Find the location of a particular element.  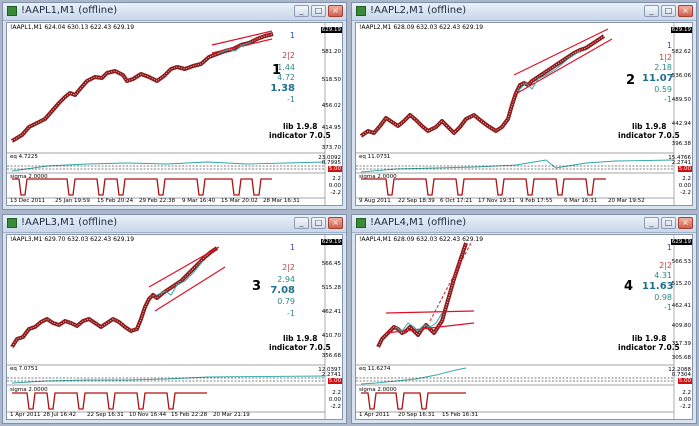

chart-header-text: !AAPL2,M1 628.09 632.03 622.43 629.19 is located at coordinates (421, 27).